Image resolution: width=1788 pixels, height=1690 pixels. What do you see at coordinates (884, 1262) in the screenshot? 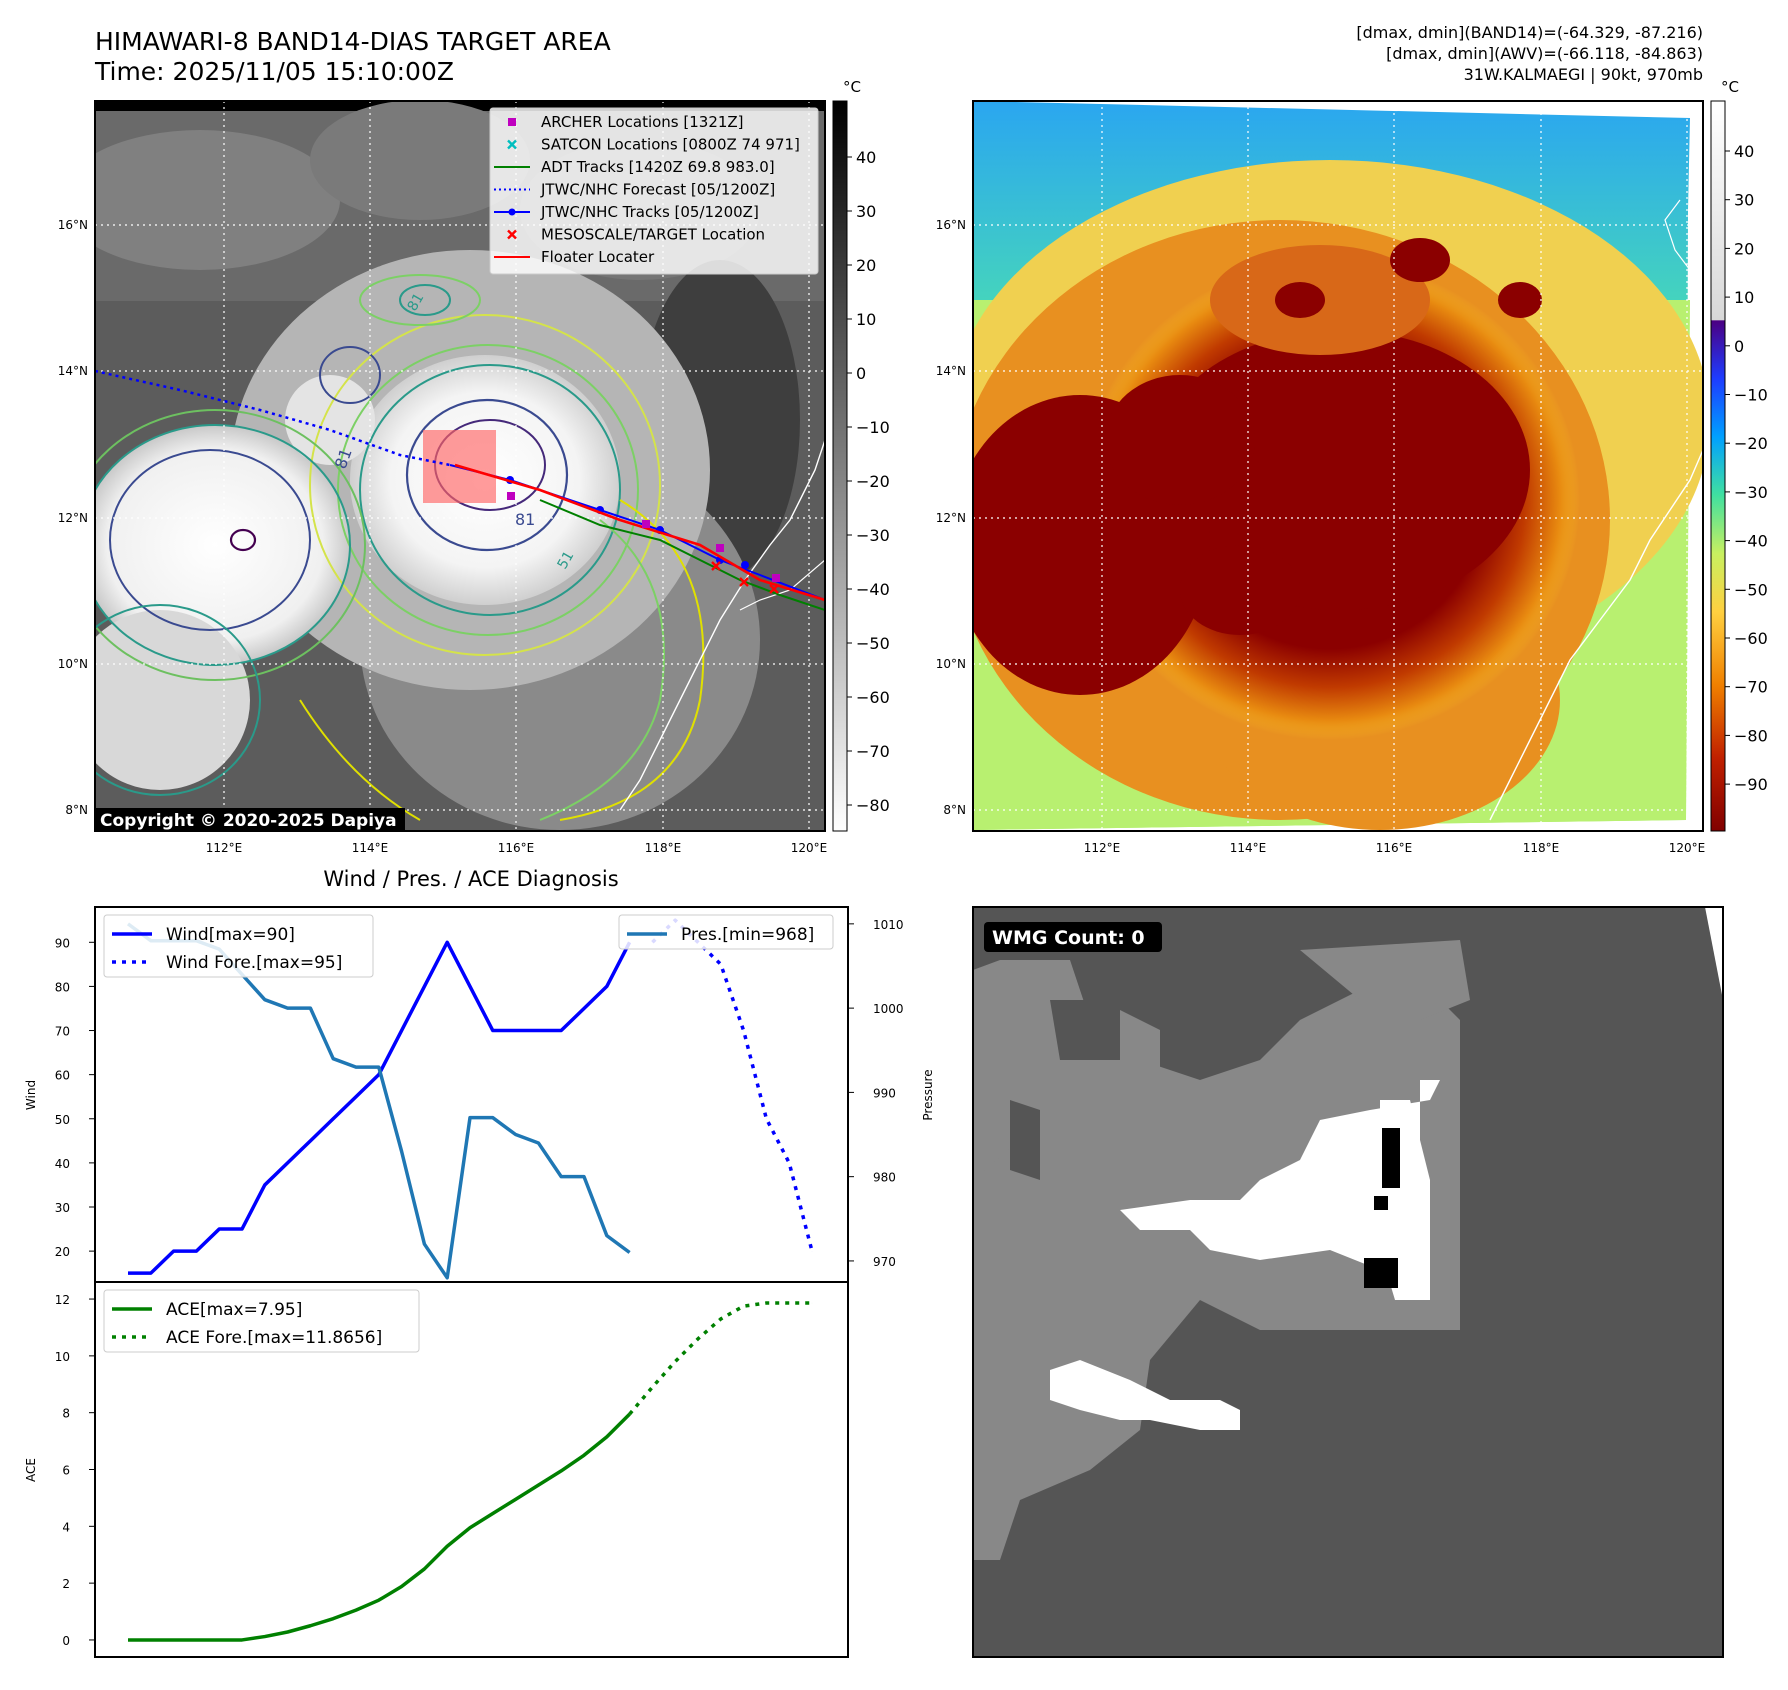
I see `axis-tick-label: 970` at bounding box center [884, 1262].